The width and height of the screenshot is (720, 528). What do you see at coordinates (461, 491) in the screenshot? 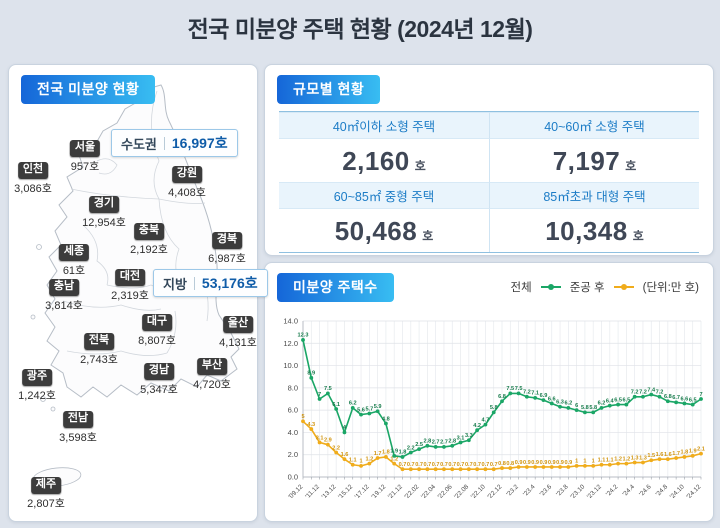
I see `svg-text: '22.08` at bounding box center [461, 491].